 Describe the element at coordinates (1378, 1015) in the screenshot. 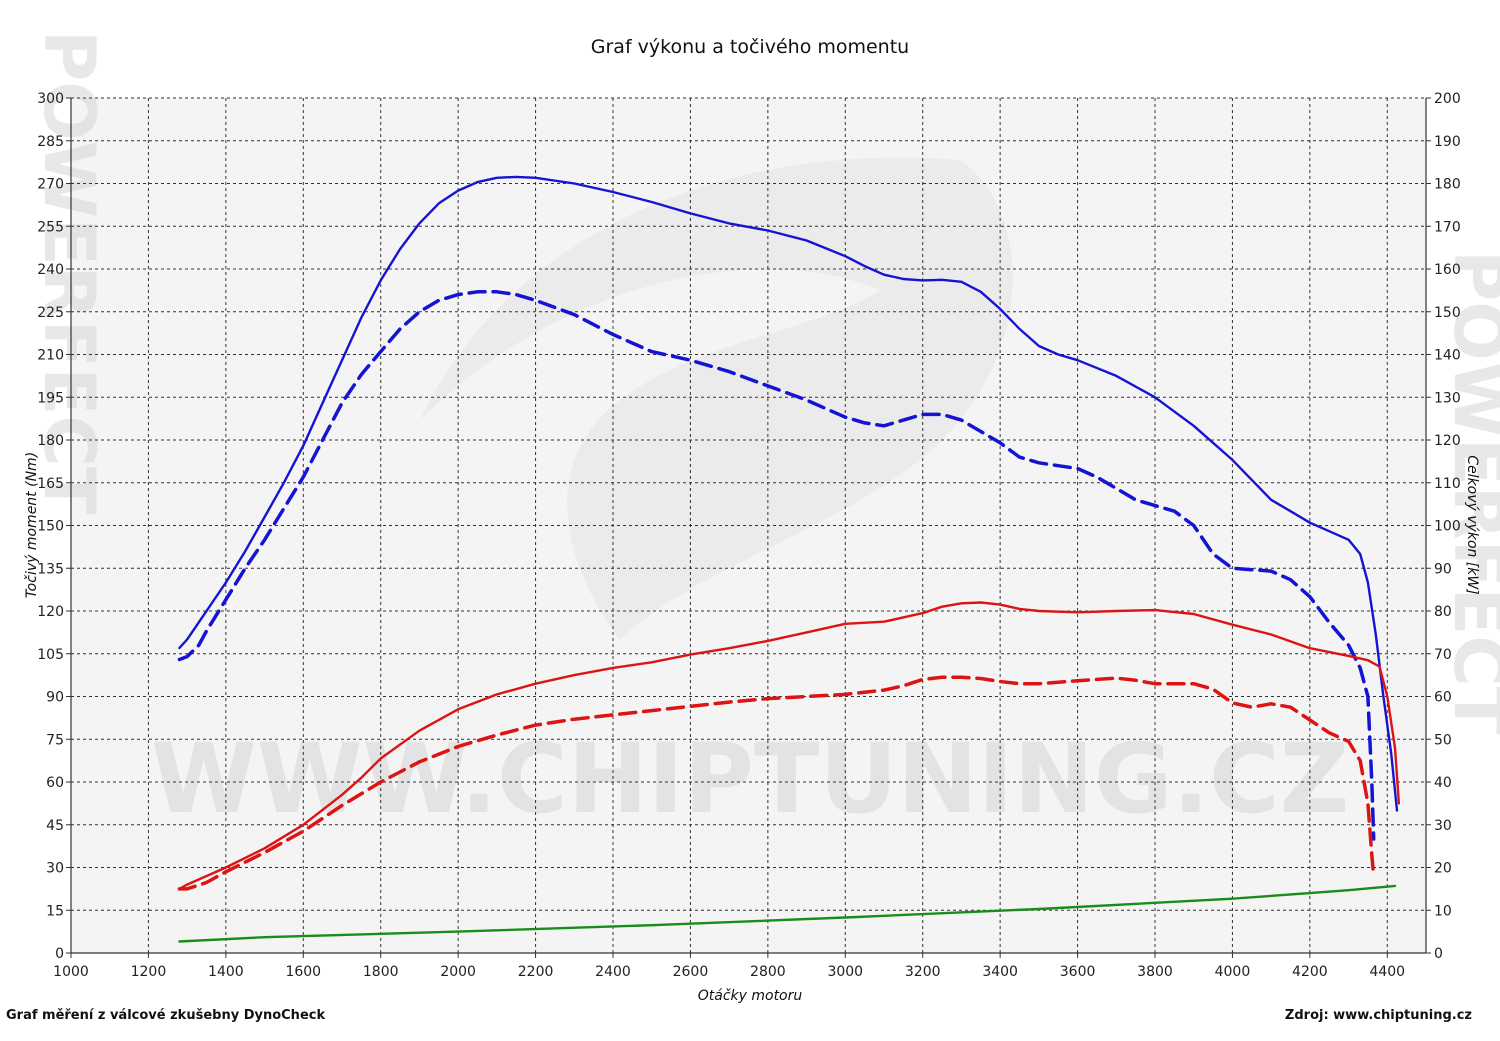

I see `footer-right: Zdroj: www.chiptuning.cz` at that location.